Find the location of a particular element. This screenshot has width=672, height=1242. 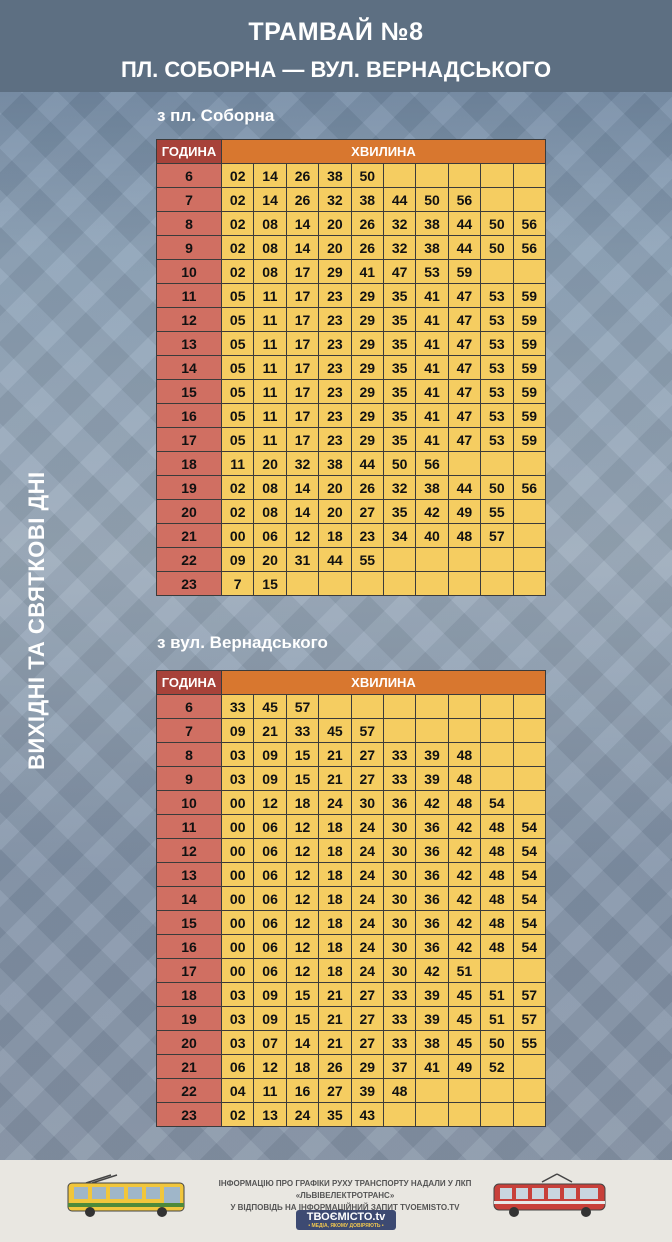

hour-cell: 7 is located at coordinates (189, 730).